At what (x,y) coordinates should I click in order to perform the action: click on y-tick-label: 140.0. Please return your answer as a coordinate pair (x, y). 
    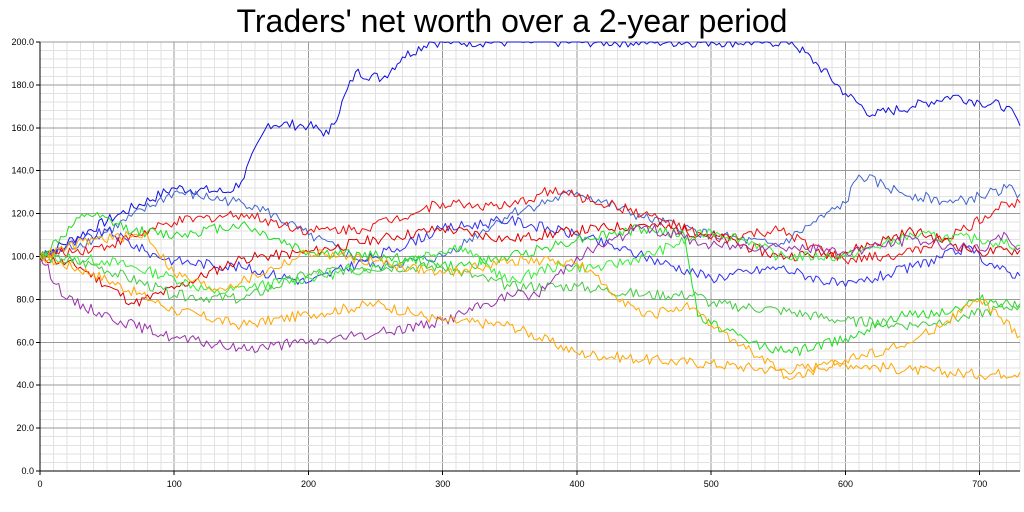
    Looking at the image, I should click on (22, 171).